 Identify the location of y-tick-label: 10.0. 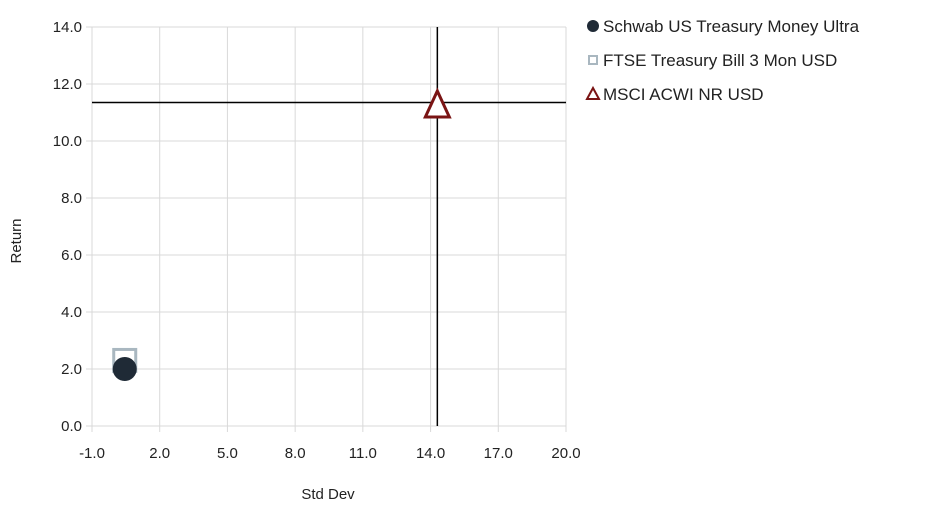
(67, 141).